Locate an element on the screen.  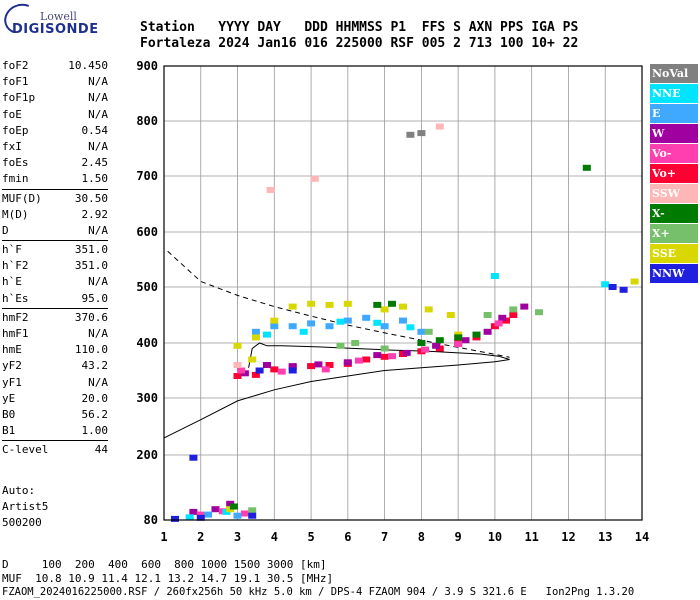
param-row: D N/A is located at coordinates (55, 231).